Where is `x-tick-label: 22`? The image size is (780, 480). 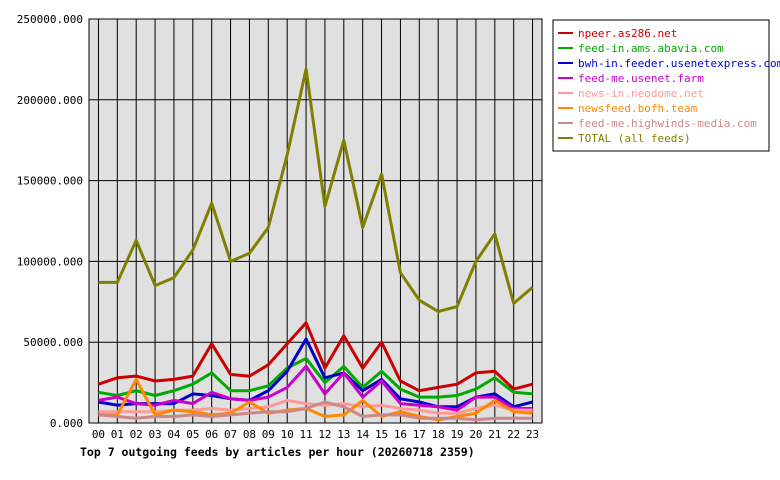
x-tick-label: 22 is located at coordinates (513, 434).